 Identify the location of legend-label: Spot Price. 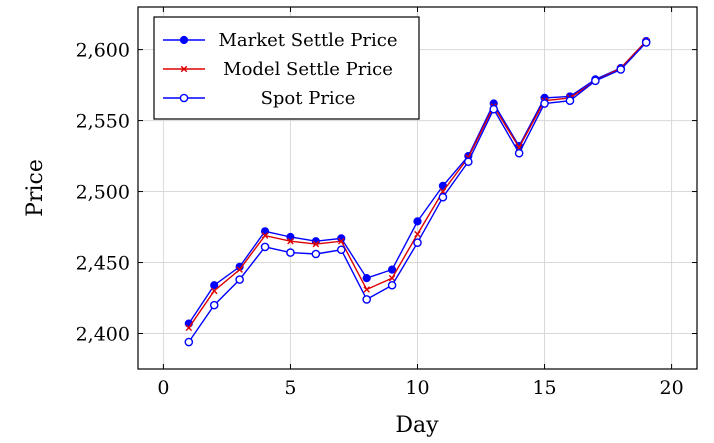
(308, 98).